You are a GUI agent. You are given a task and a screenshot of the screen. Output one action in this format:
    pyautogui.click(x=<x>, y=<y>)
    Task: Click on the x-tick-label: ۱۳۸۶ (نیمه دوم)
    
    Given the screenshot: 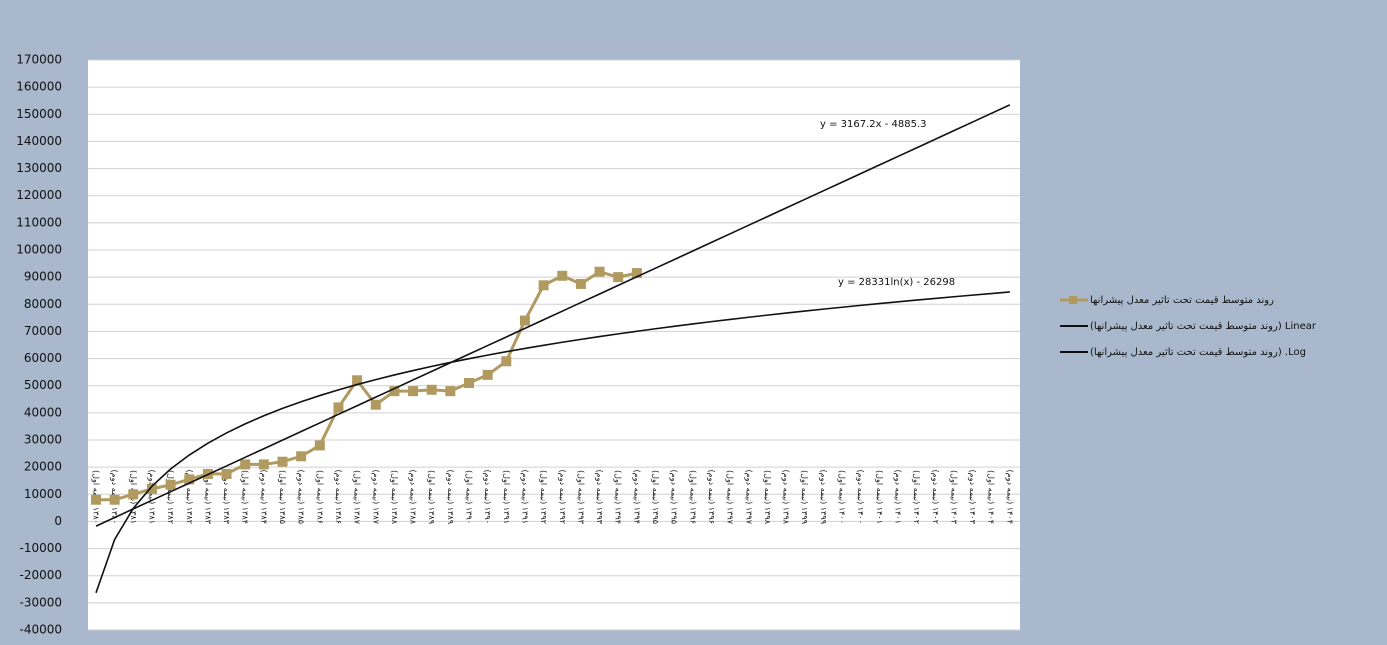 What is the action you would take?
    pyautogui.click(x=338, y=497)
    